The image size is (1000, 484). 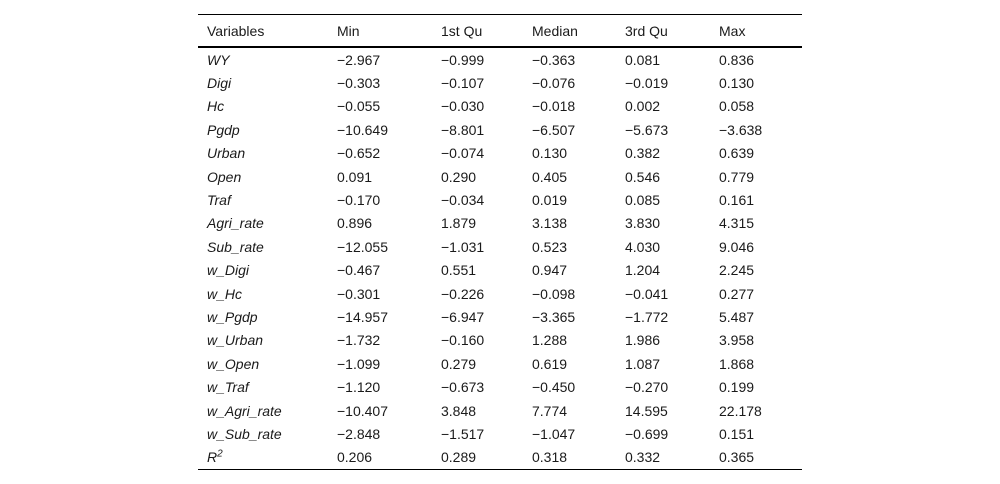 I want to click on statistic-value: −0.226, so click(x=463, y=293).